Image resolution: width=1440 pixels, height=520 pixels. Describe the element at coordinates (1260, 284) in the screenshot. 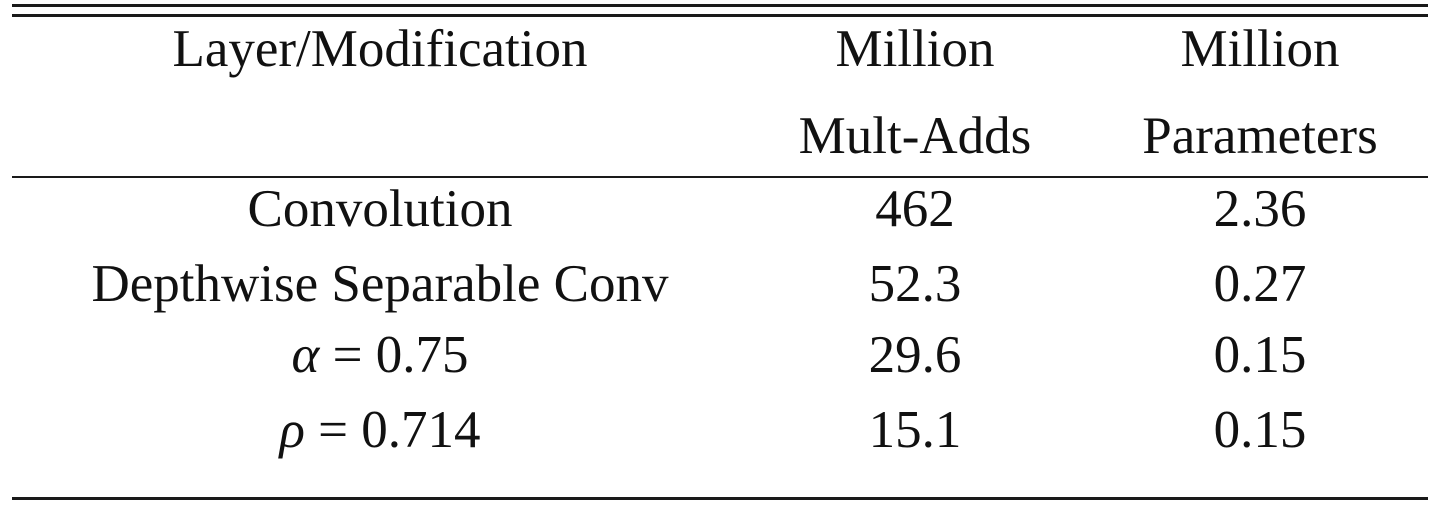

I see `row-parameters: 0.27` at that location.